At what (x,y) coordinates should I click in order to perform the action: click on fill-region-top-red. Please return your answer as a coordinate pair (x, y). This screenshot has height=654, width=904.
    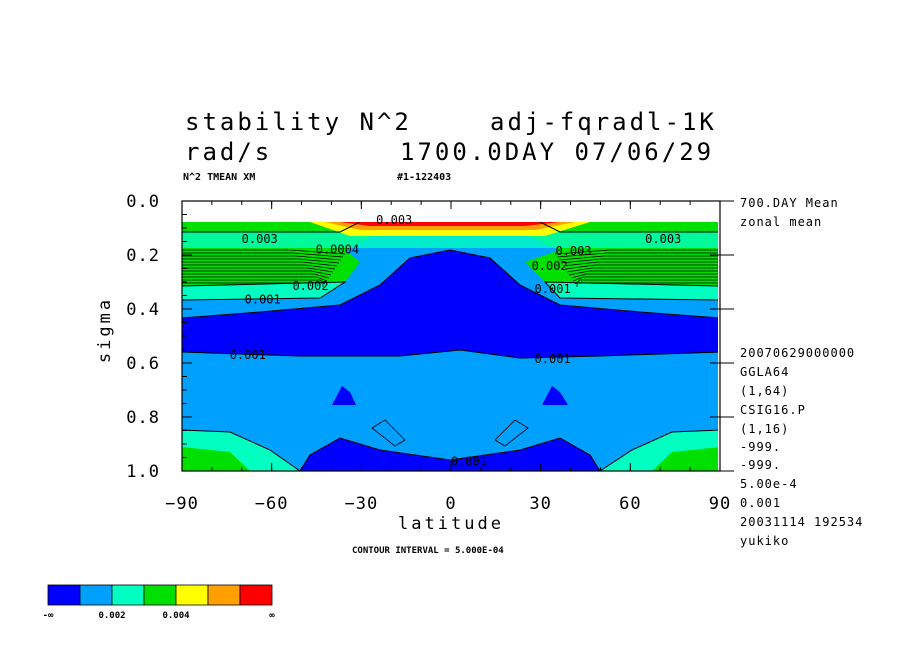
    Looking at the image, I should click on (450, 224).